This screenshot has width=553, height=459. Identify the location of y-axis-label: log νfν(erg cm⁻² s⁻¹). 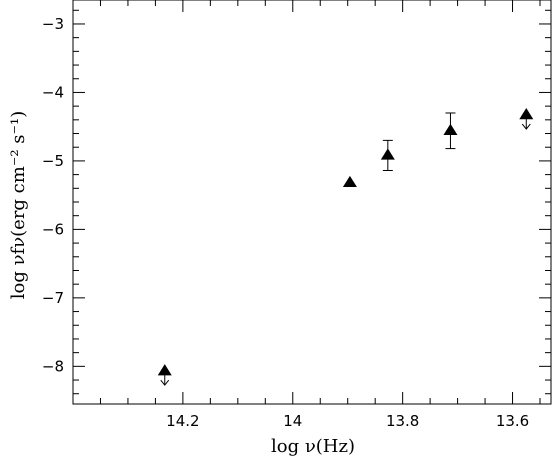
(18, 205).